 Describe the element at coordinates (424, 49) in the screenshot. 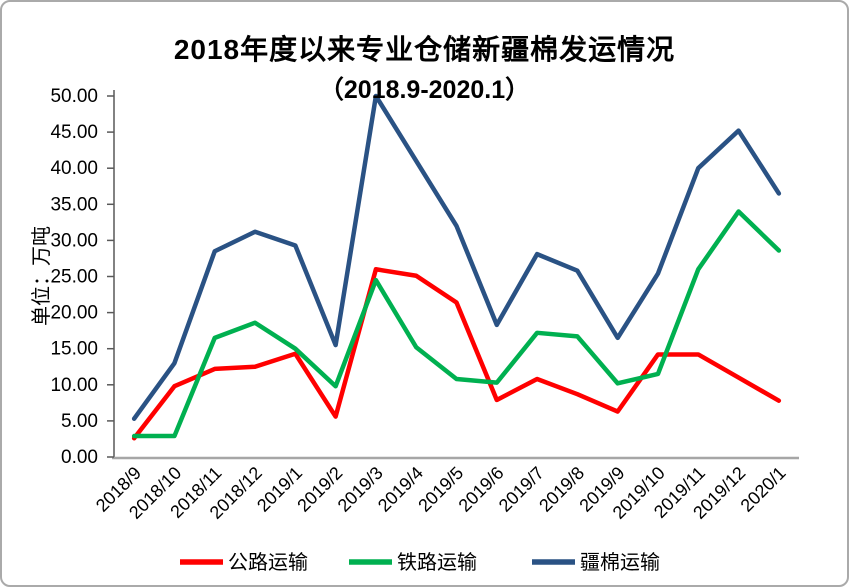

I see `chart-title: 2018年度以来专业仓储新疆棉发运情况` at that location.